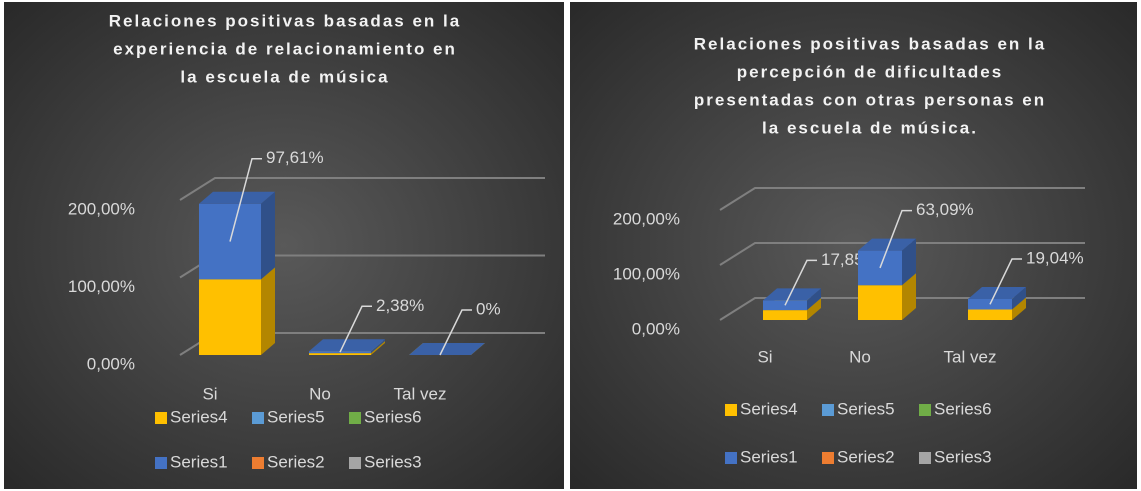 The height and width of the screenshot is (491, 1141). I want to click on chart-title: la escuela de música., so click(870, 127).